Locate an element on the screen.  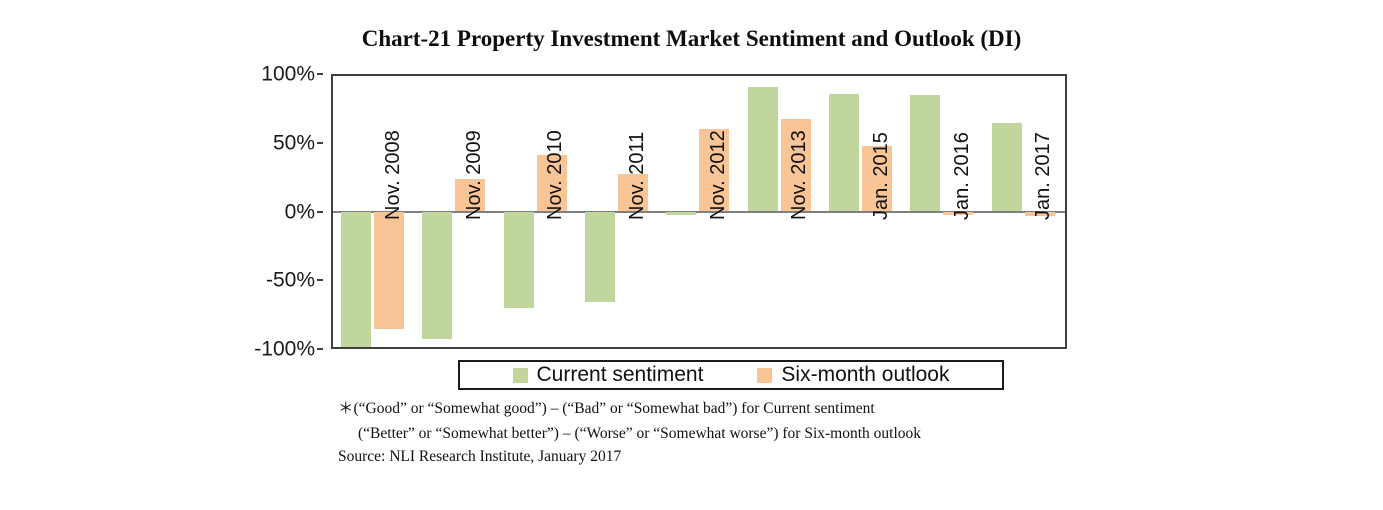
legend-swatch-current-sentiment is located at coordinates (520, 375).